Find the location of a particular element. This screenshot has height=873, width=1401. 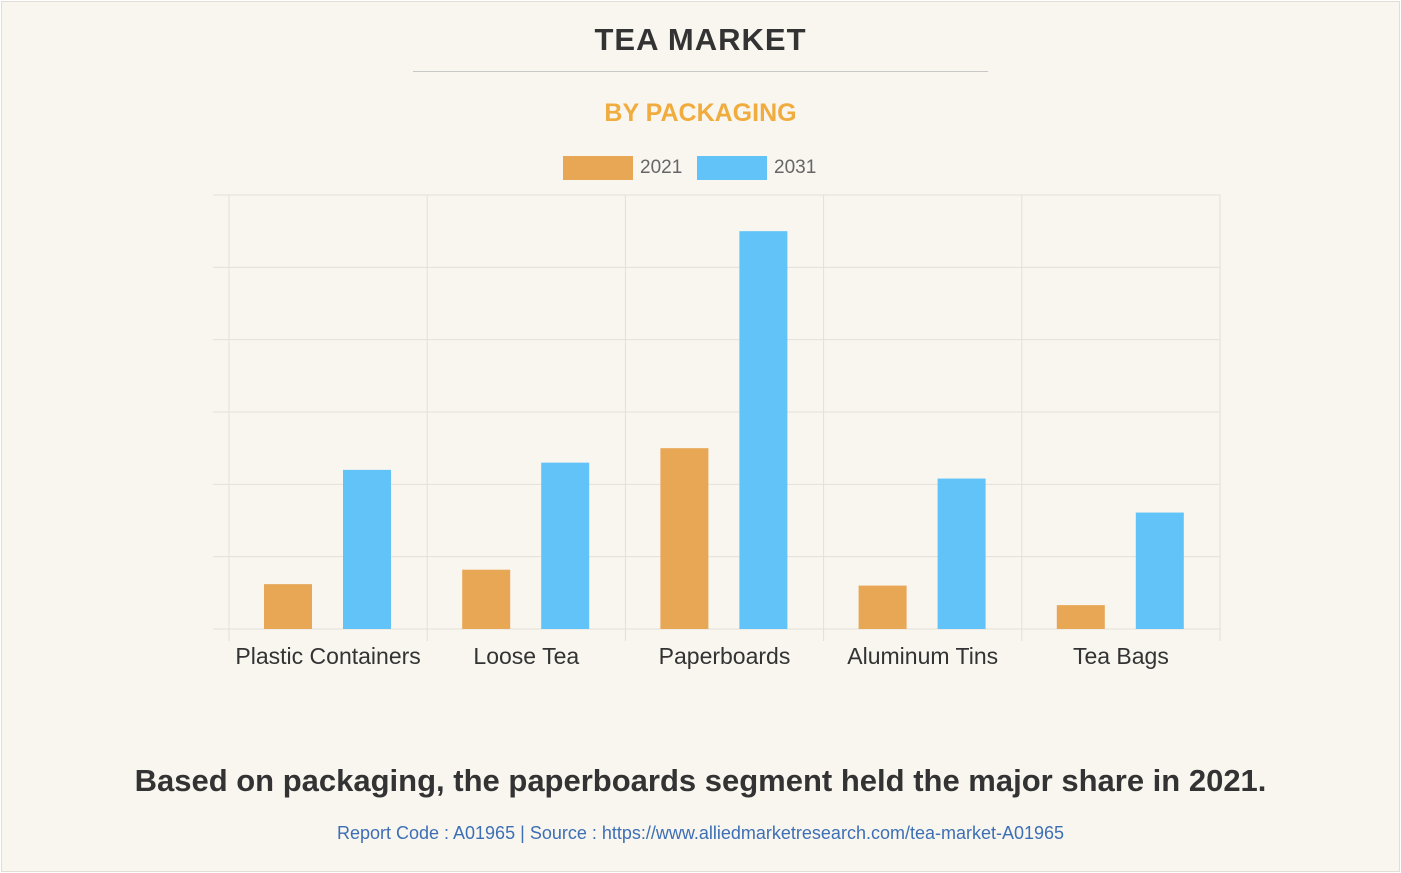

legend-item-2031: 2031 is located at coordinates (762, 167).